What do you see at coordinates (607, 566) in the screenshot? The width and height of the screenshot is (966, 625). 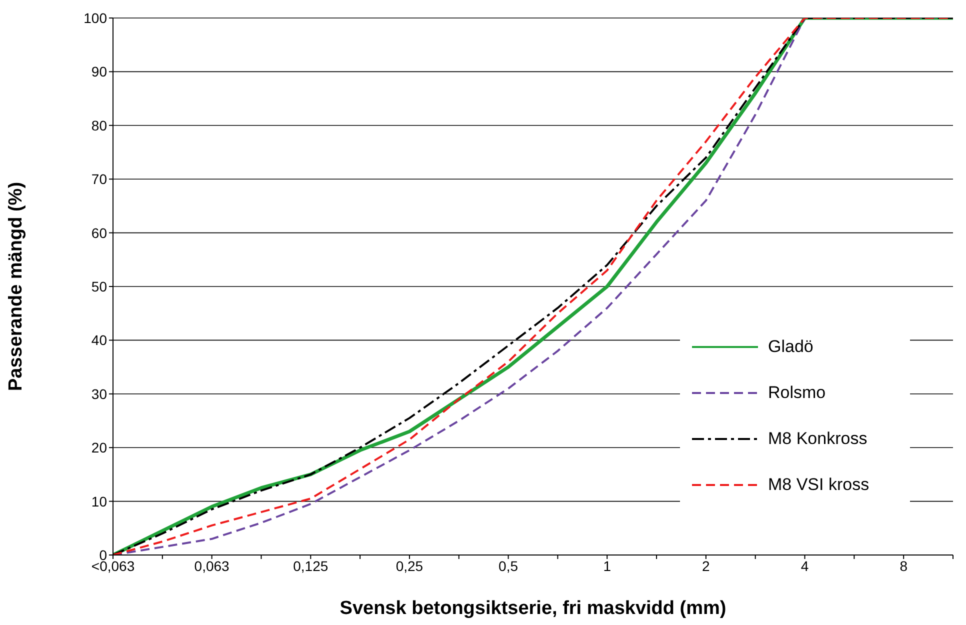 I see `x-tick-label: 1` at bounding box center [607, 566].